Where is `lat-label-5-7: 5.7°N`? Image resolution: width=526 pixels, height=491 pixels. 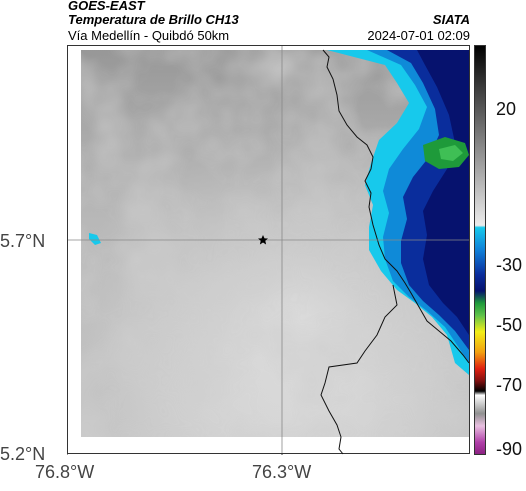
lat-label-5-7: 5.7°N is located at coordinates (23, 241).